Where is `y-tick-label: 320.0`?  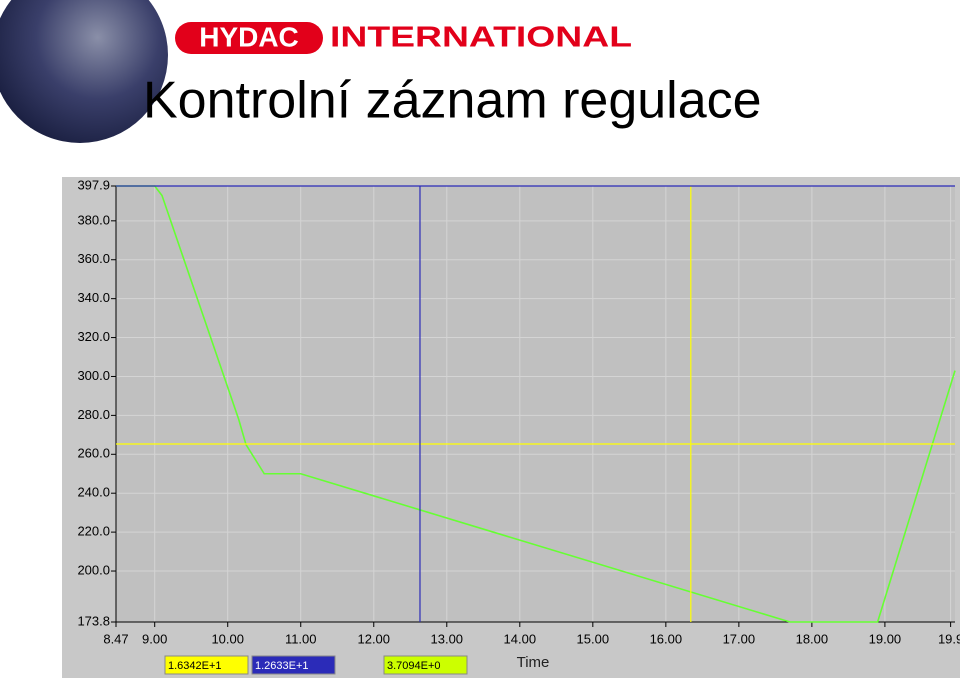
y-tick-label: 320.0 is located at coordinates (93, 336).